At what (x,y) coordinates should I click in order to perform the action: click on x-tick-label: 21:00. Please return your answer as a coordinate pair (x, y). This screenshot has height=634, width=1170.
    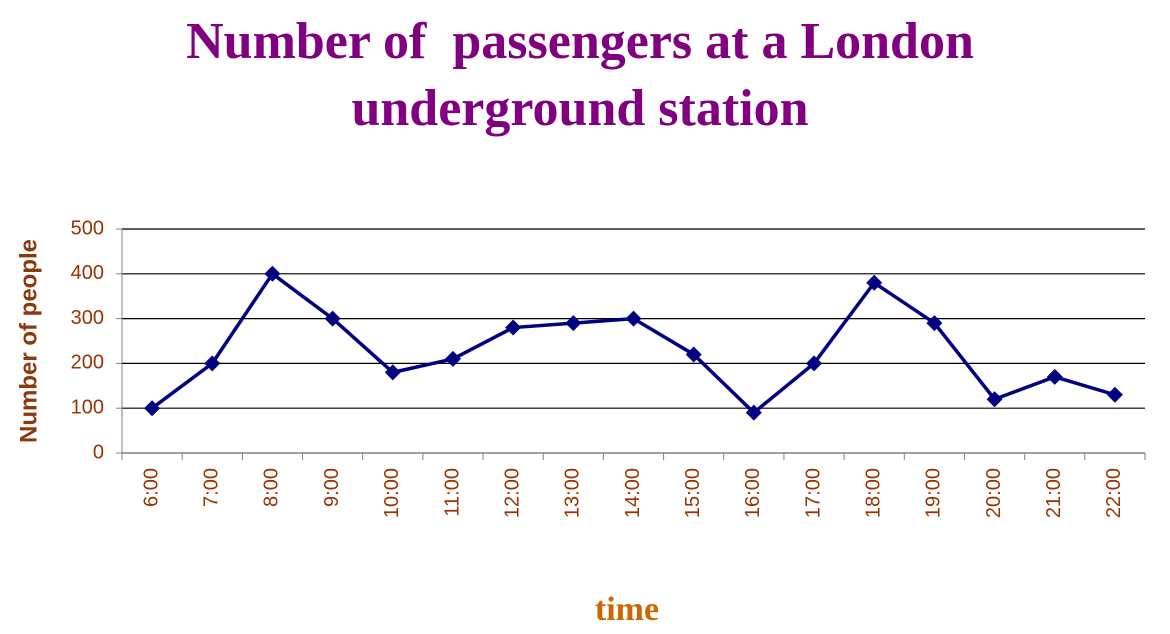
    Looking at the image, I should click on (1054, 493).